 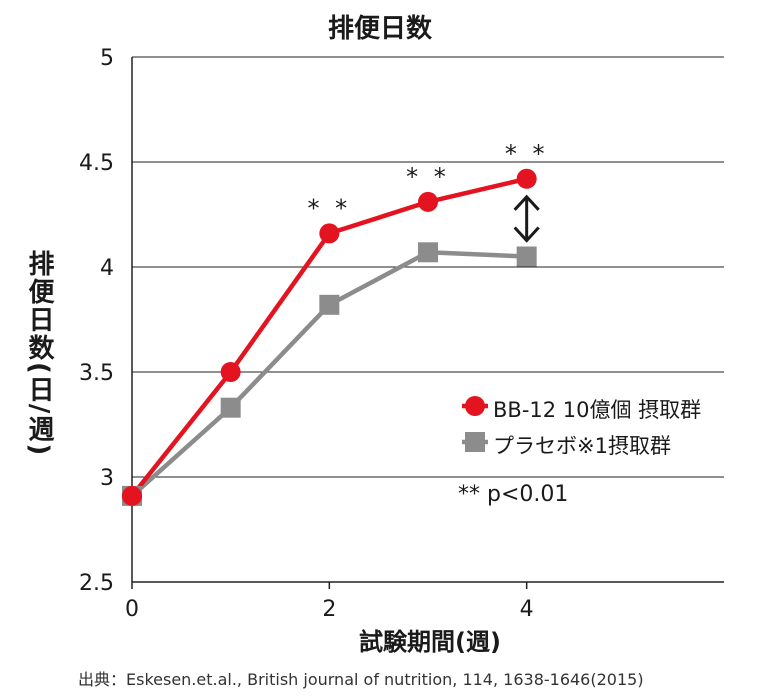 I want to click on legend-marker-placebo, so click(x=475, y=442).